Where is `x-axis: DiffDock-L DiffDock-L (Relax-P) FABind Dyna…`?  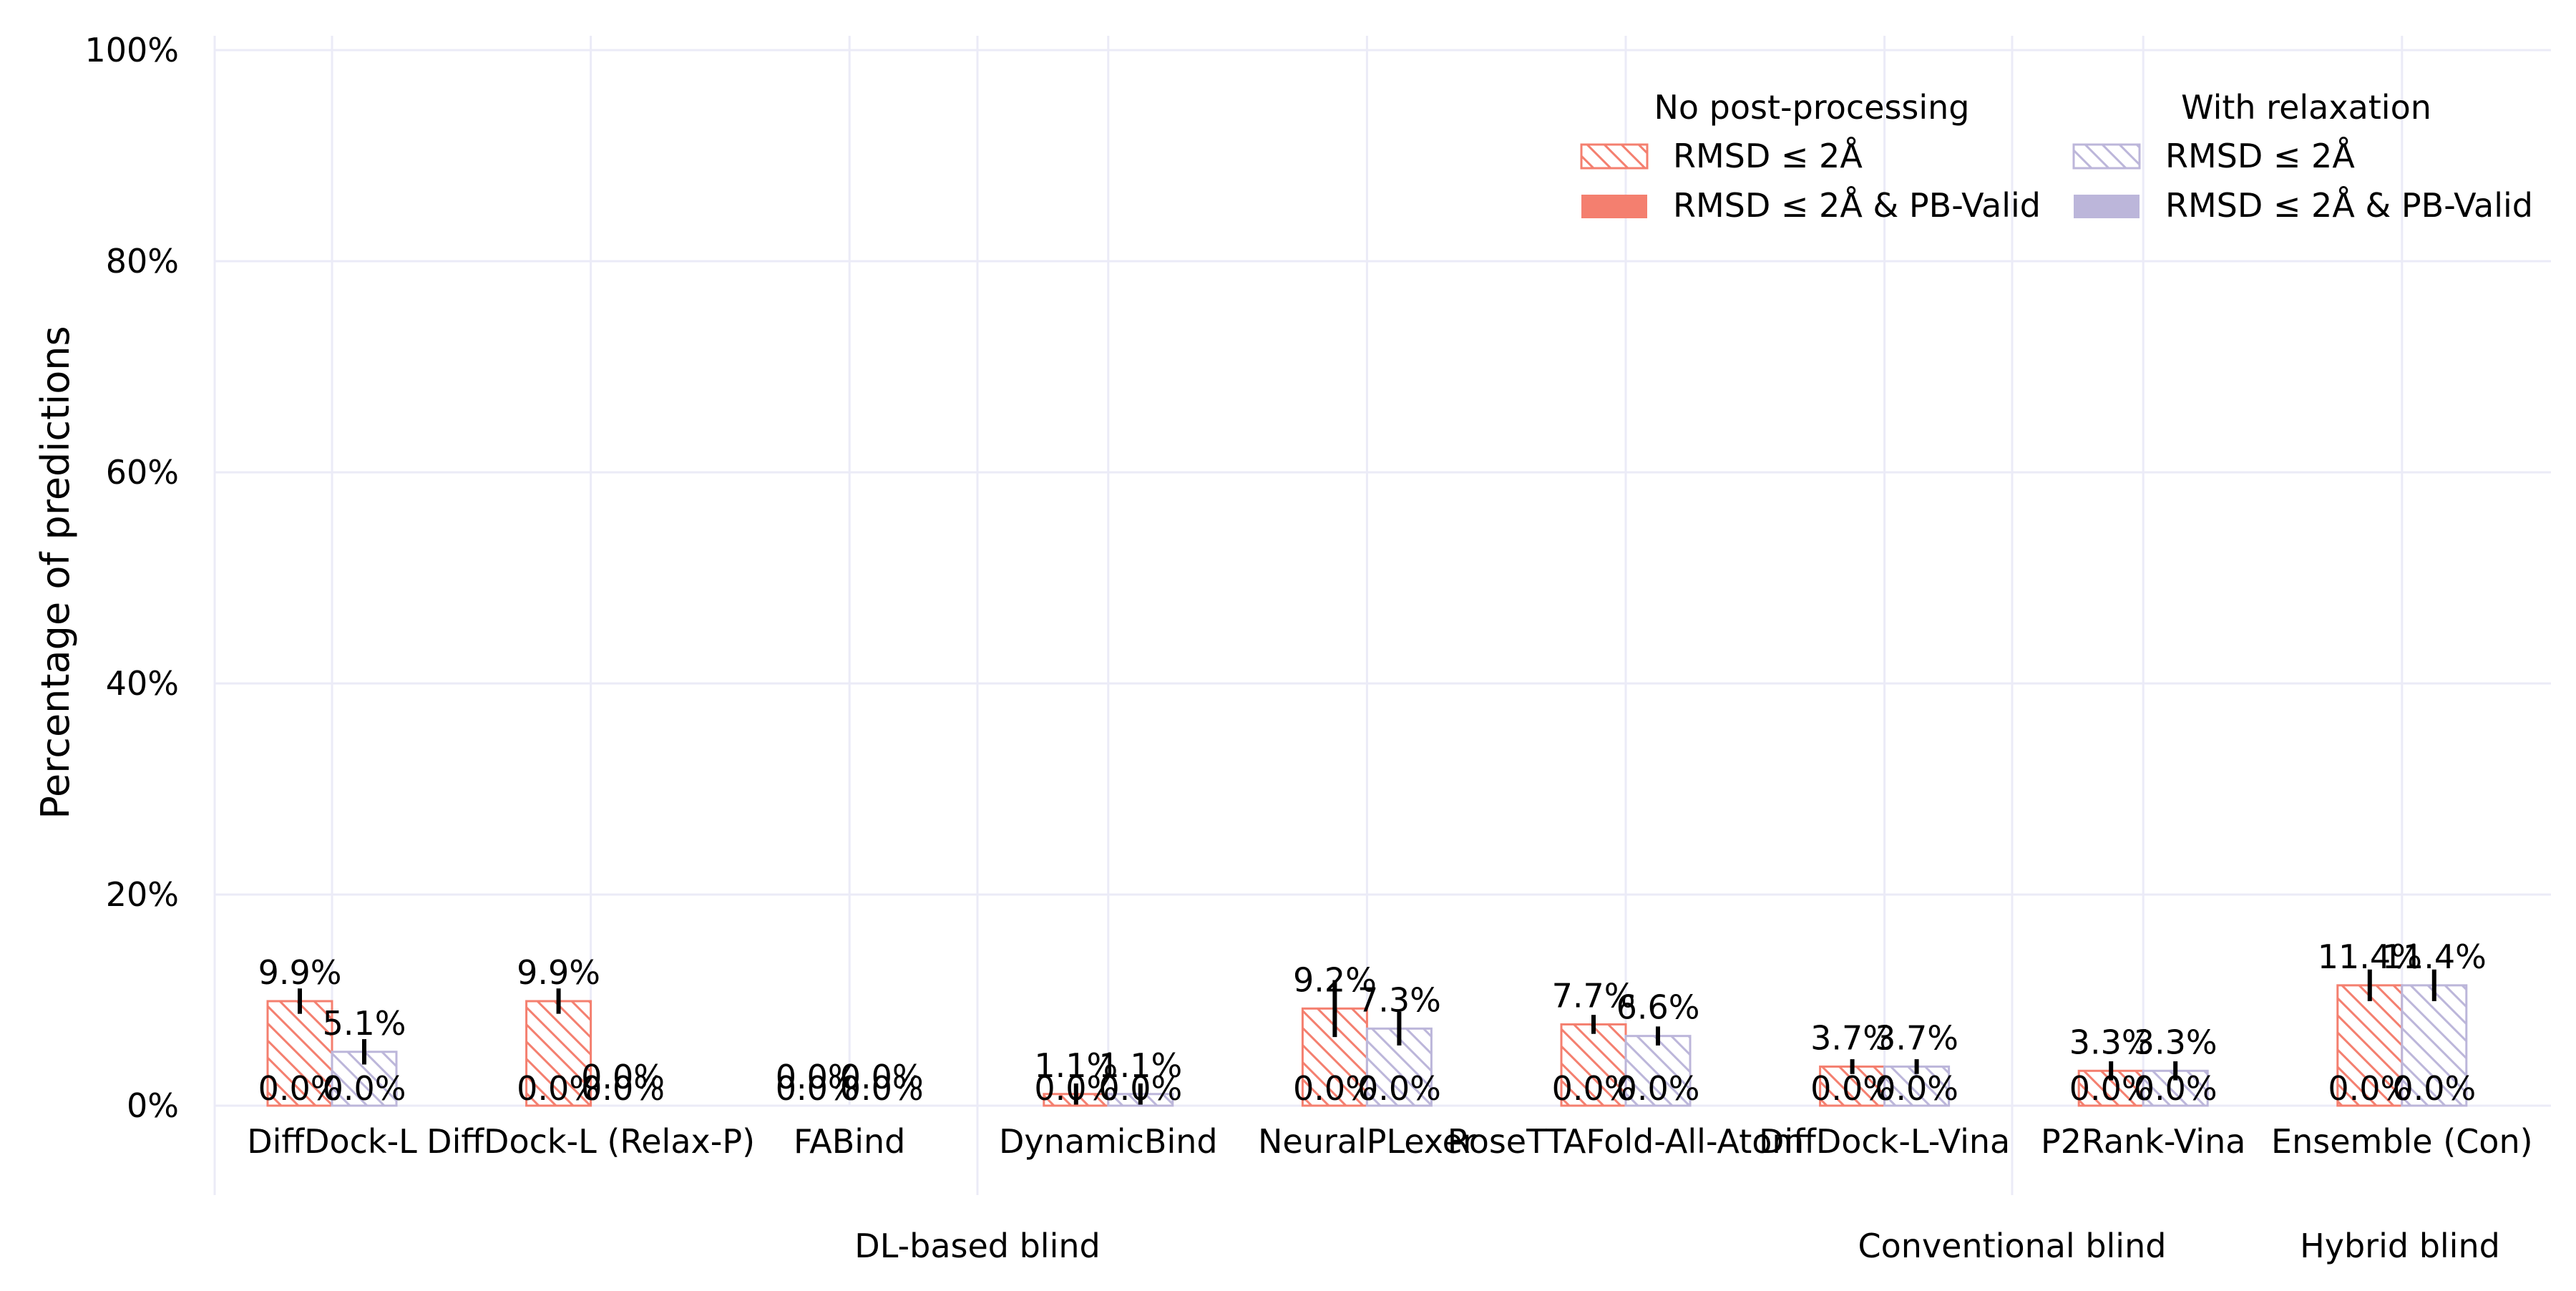 x-axis: DiffDock-L DiffDock-L (Relax-P) FABind Dyna… is located at coordinates (1389, 1141).